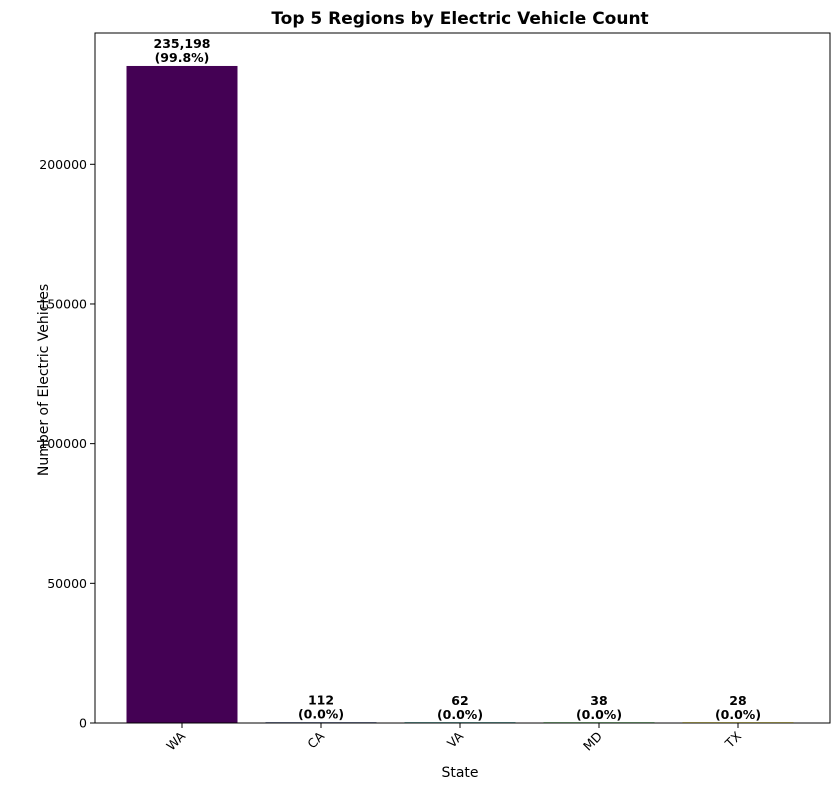  I want to click on data-label-percent: (99.8%), so click(182, 57).